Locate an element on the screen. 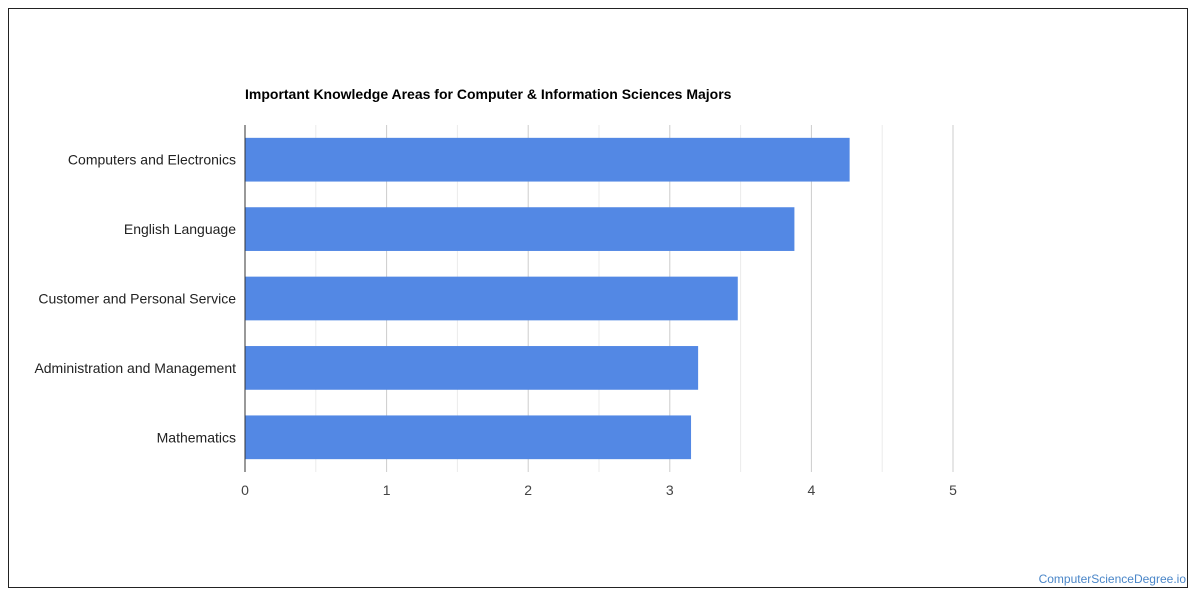  category-label: English Language is located at coordinates (180, 229).